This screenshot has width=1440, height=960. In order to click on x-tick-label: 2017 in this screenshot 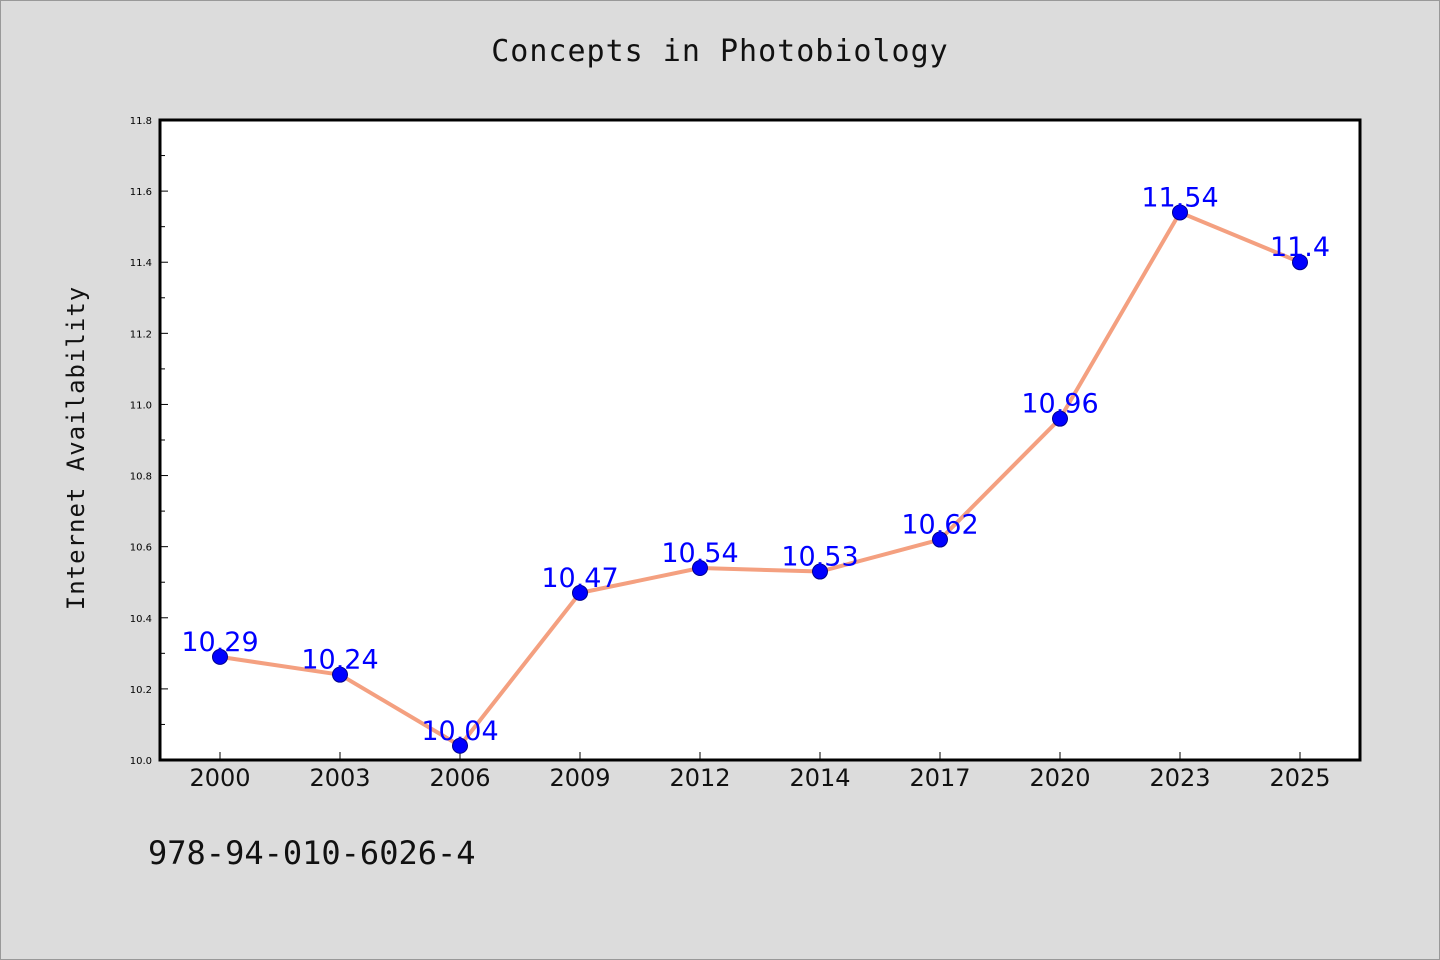, I will do `click(939, 778)`.